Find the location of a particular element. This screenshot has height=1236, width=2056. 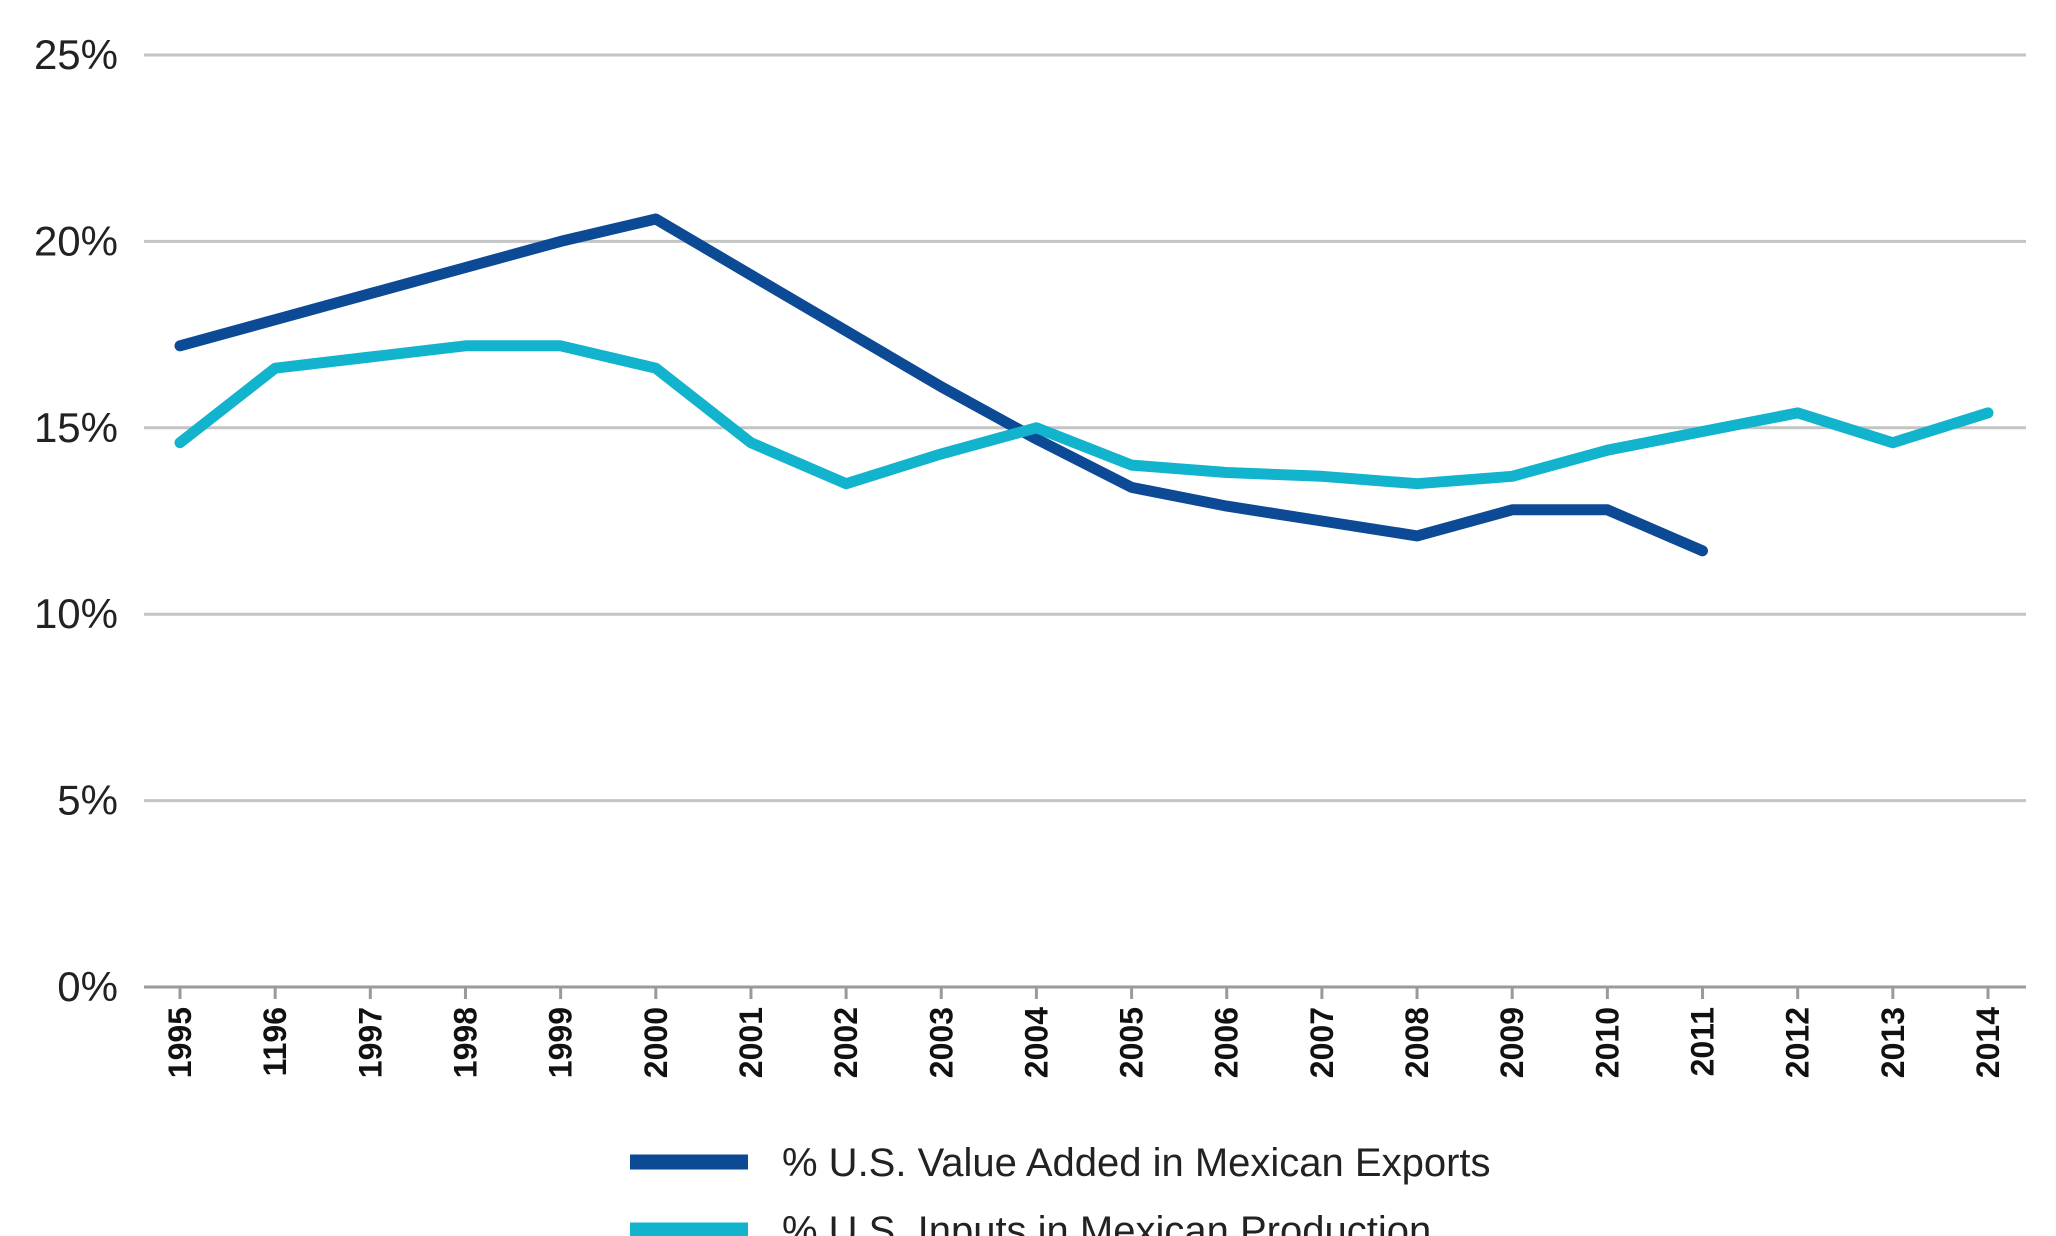

y-tick-label: 10% is located at coordinates (76, 613).